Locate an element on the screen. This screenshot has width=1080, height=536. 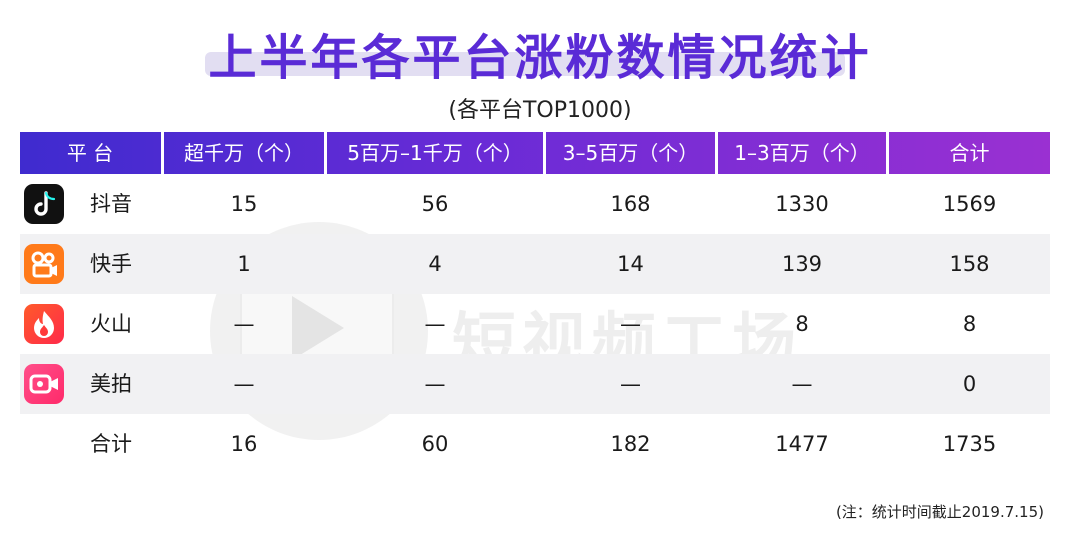
value-over-10m: 1 is located at coordinates (244, 264).